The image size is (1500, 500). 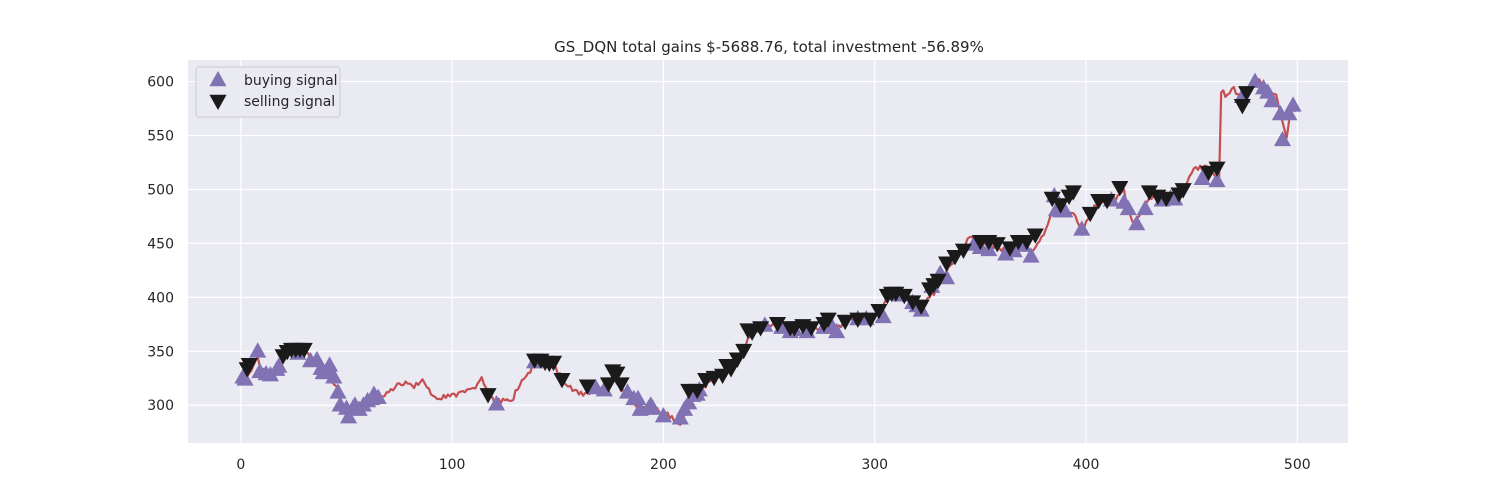 I want to click on legend-box, so click(x=268, y=92).